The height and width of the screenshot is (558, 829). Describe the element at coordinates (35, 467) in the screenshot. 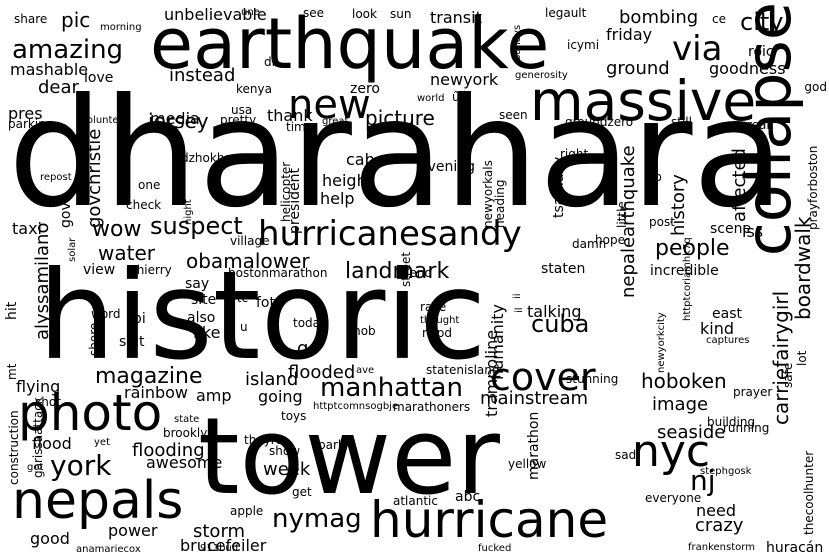

I see `cloud-word: got` at that location.